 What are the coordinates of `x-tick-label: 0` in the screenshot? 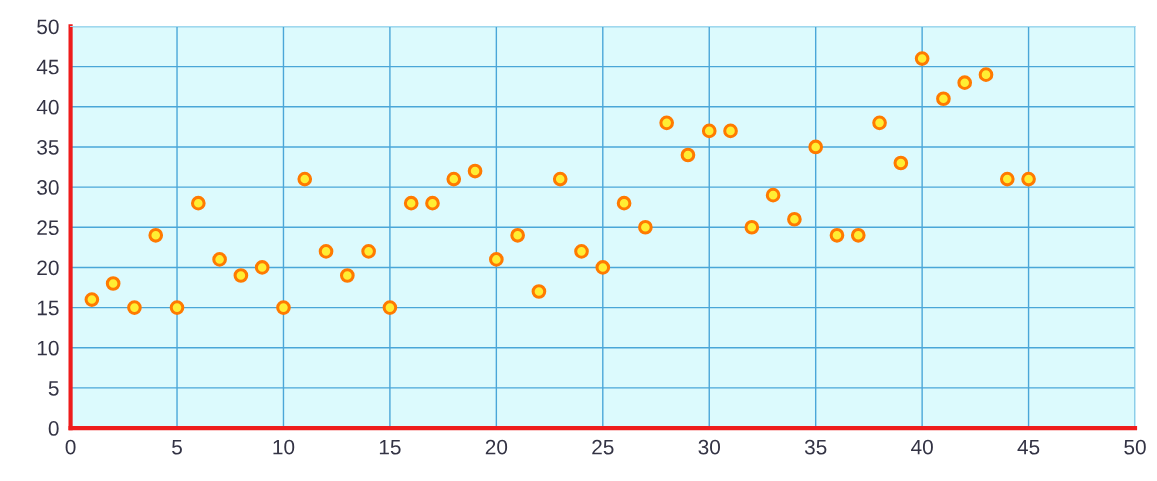 It's located at (70, 447).